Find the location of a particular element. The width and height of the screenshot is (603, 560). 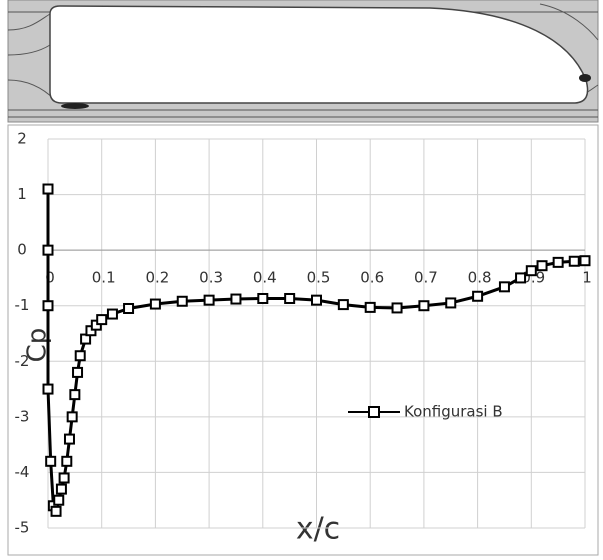

x-tick-label: 0.7 is located at coordinates (426, 278).